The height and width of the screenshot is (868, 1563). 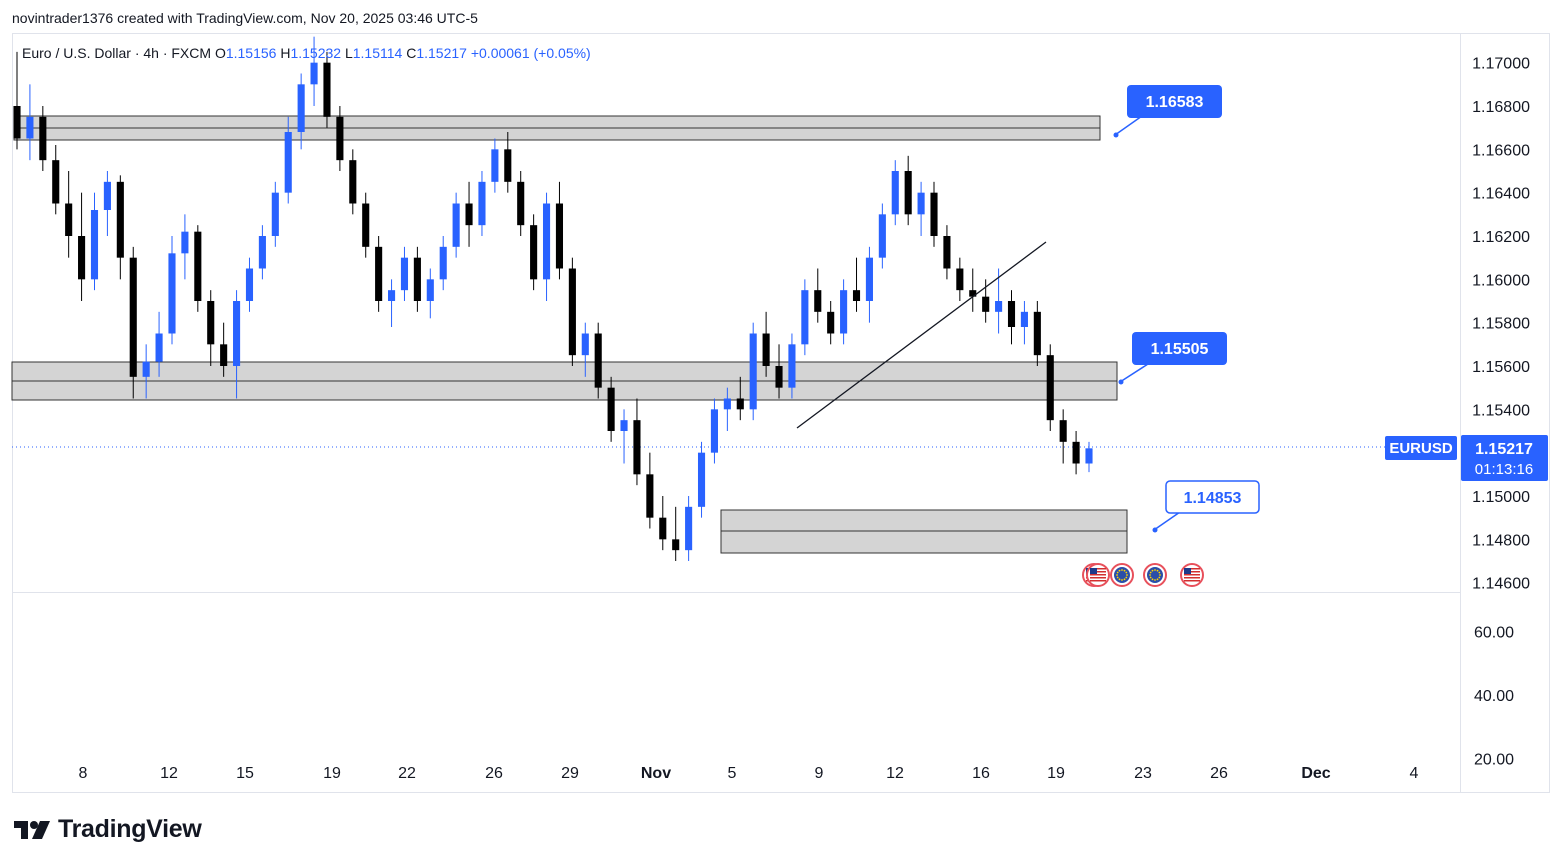 I want to click on callout-3: 1.14853, so click(x=1206, y=506).